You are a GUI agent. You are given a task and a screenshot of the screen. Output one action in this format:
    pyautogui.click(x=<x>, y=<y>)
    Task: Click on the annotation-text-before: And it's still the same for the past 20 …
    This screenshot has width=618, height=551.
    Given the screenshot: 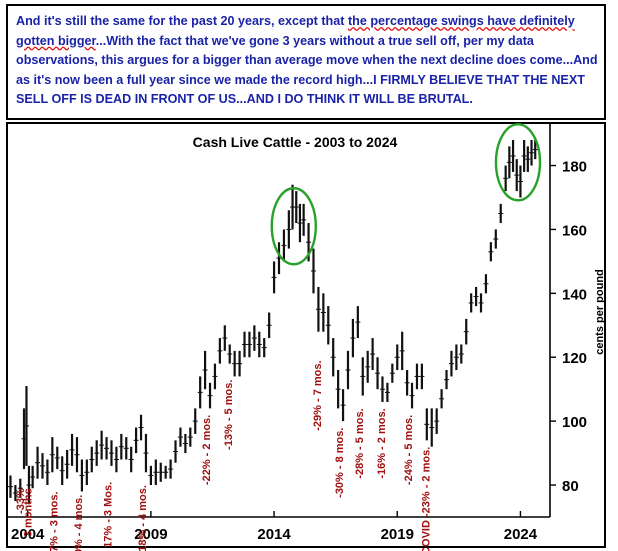 What is the action you would take?
    pyautogui.click(x=182, y=21)
    